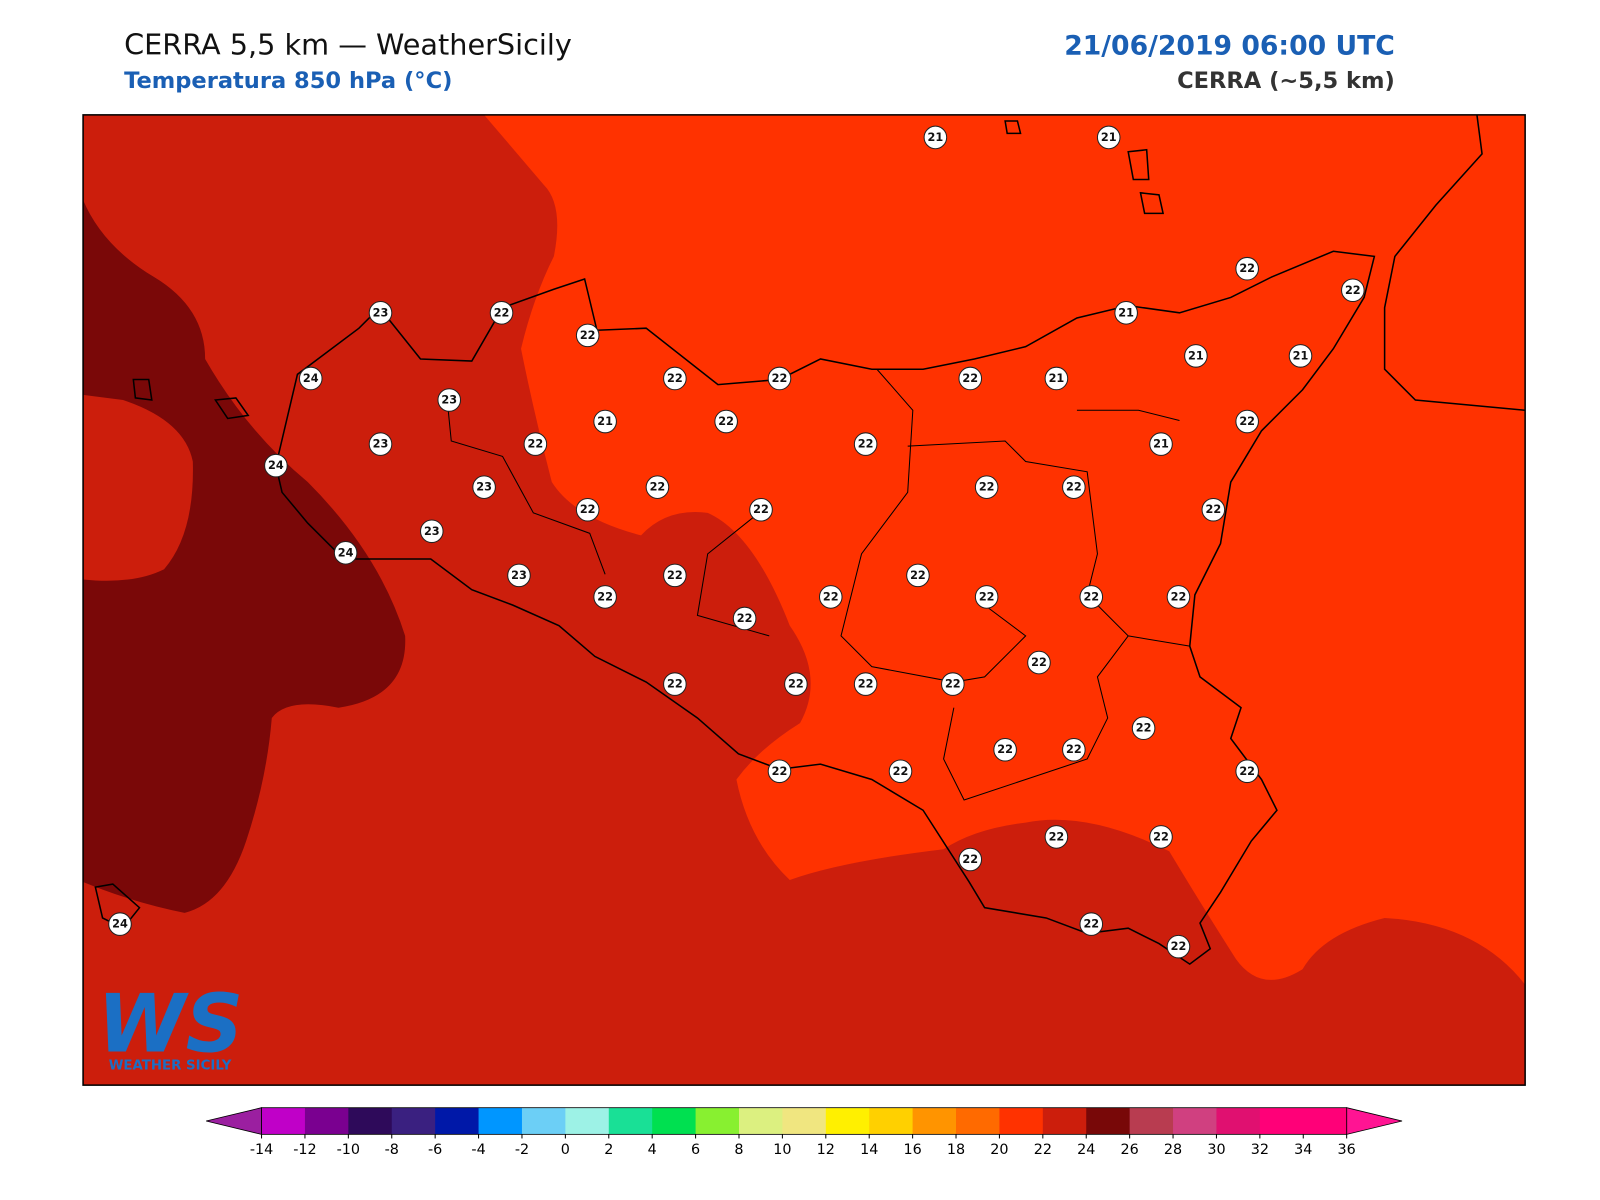 The image size is (1600, 1200). Describe the element at coordinates (478, 1150) in the screenshot. I see `colorbar-tick-label: -4` at that location.